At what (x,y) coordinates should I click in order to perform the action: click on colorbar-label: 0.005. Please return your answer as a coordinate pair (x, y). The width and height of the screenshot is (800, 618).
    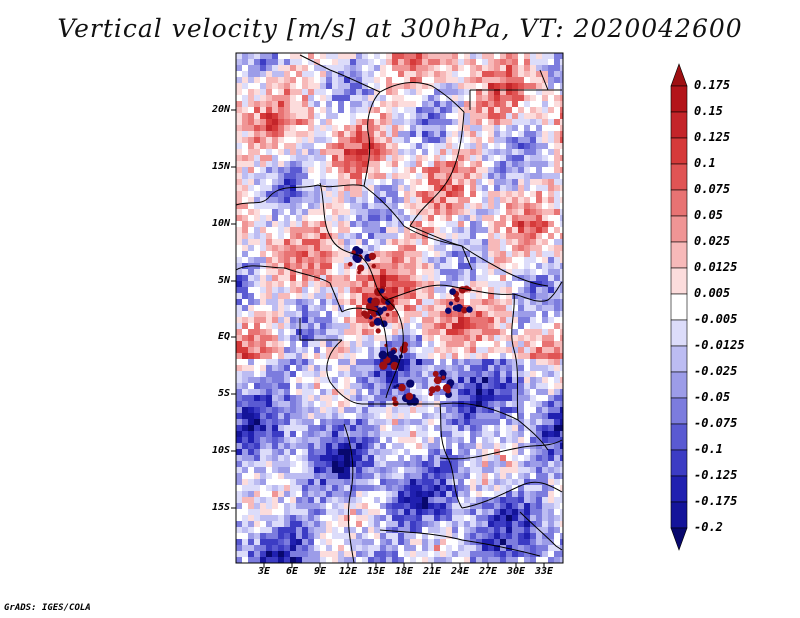
    Looking at the image, I should click on (712, 293).